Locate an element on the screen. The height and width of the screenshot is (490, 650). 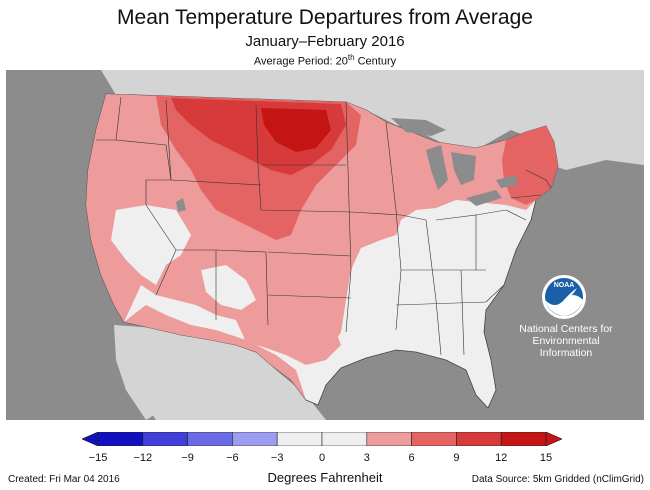
near-normal-southwest is located at coordinates (228, 287).